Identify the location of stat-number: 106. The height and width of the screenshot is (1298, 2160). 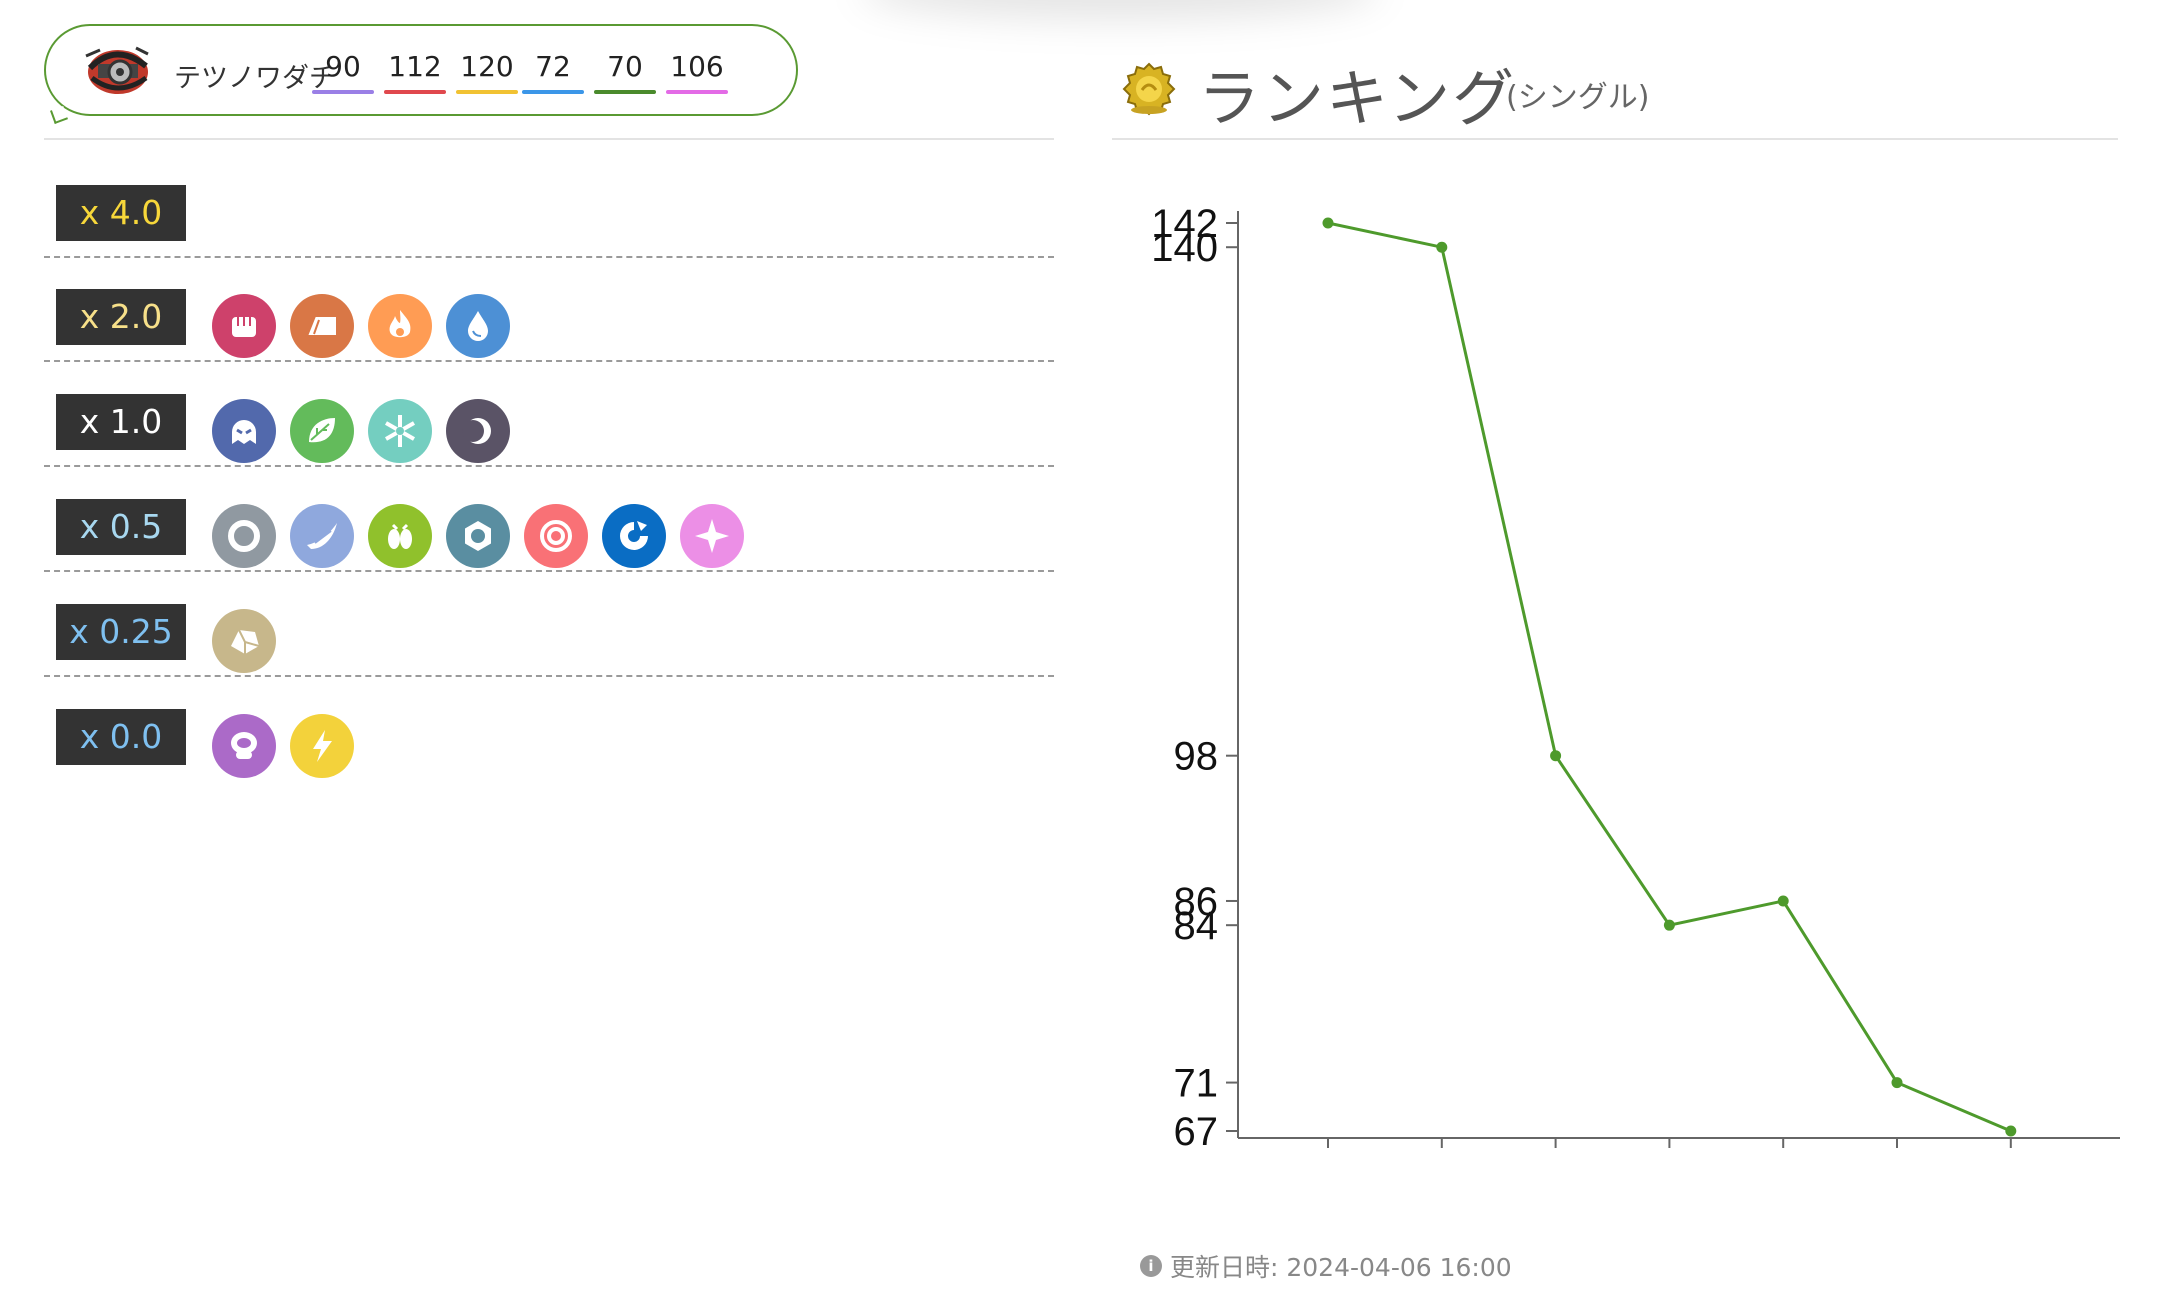
(697, 66).